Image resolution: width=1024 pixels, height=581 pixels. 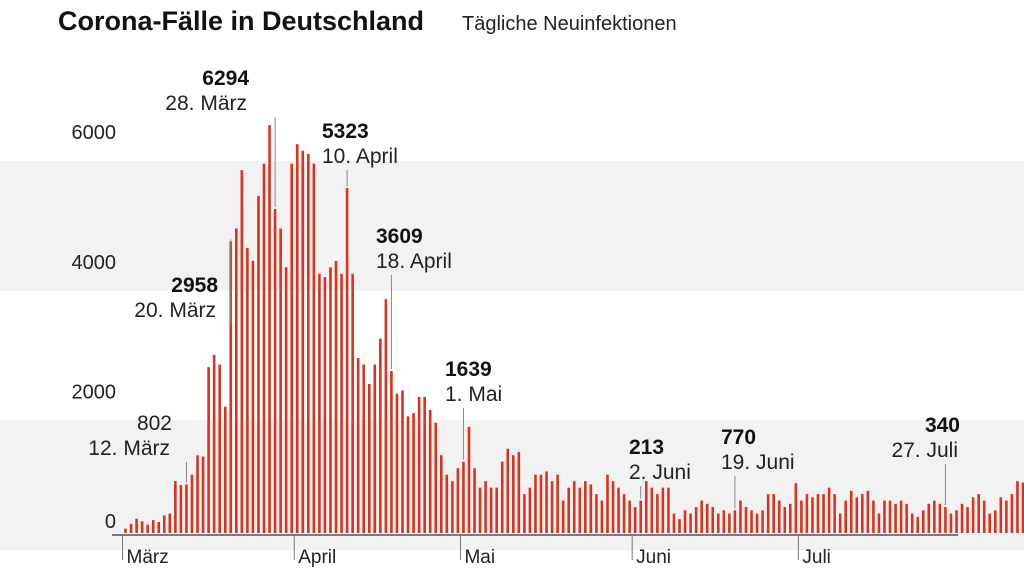 What do you see at coordinates (414, 261) in the screenshot?
I see `annotation-date: 18. April` at bounding box center [414, 261].